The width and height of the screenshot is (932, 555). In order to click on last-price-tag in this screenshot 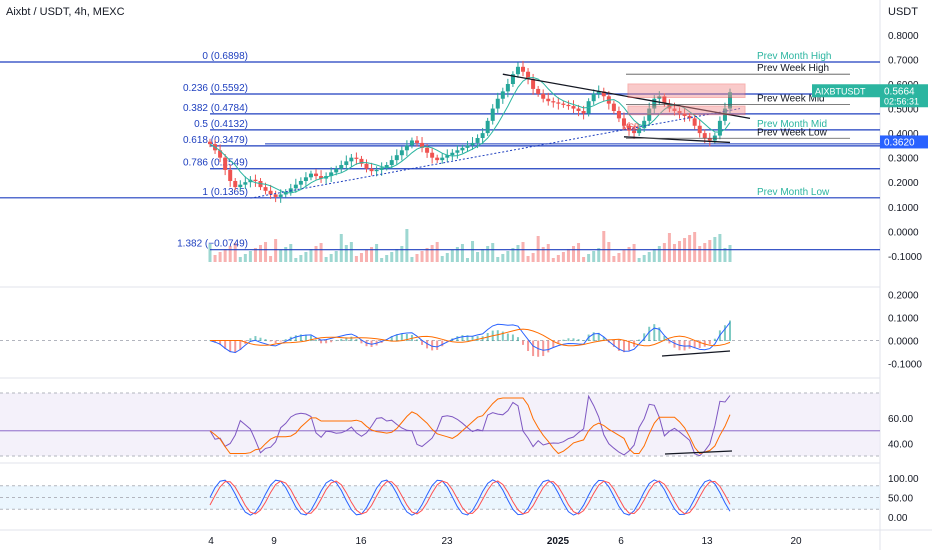, I will do `click(904, 96)`.